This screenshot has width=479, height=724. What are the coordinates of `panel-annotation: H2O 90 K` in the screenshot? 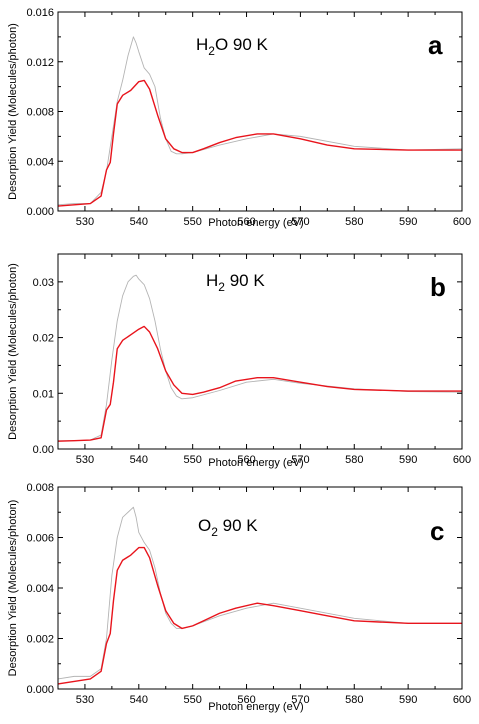 It's located at (232, 46).